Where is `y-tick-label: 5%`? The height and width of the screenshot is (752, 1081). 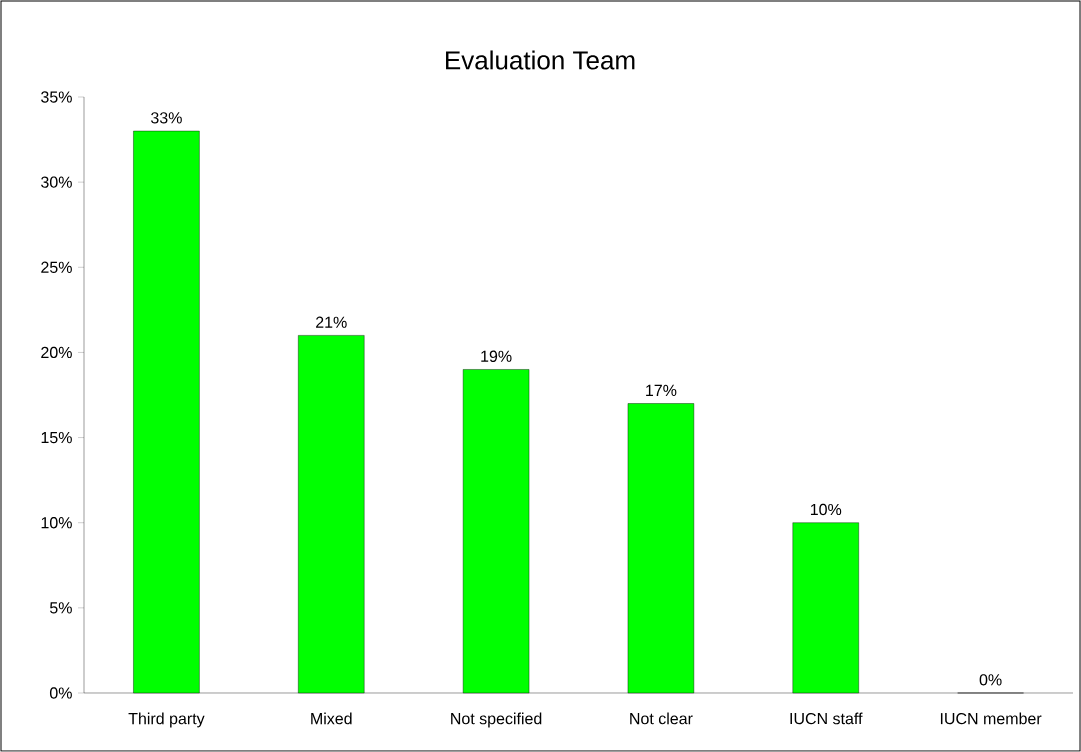 y-tick-label: 5% is located at coordinates (60, 608).